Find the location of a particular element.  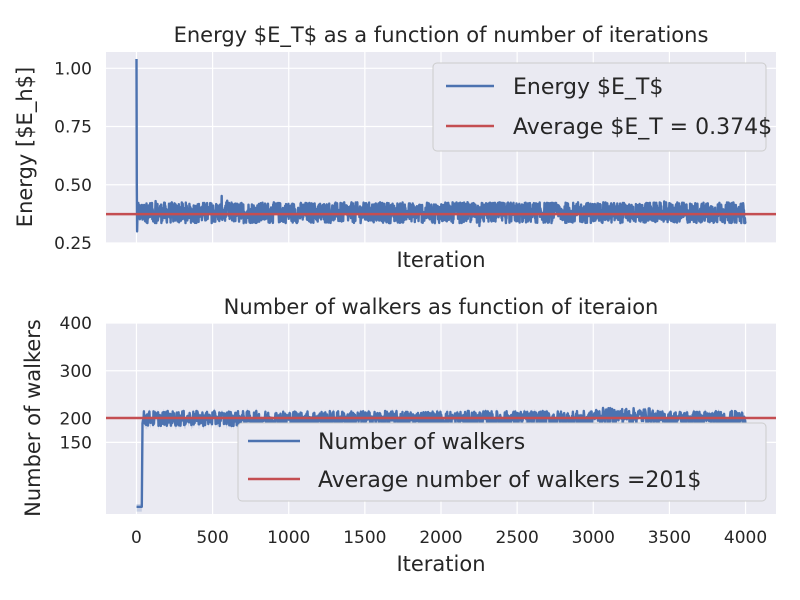

walkers-x-tick-label: 1500 is located at coordinates (364, 538).